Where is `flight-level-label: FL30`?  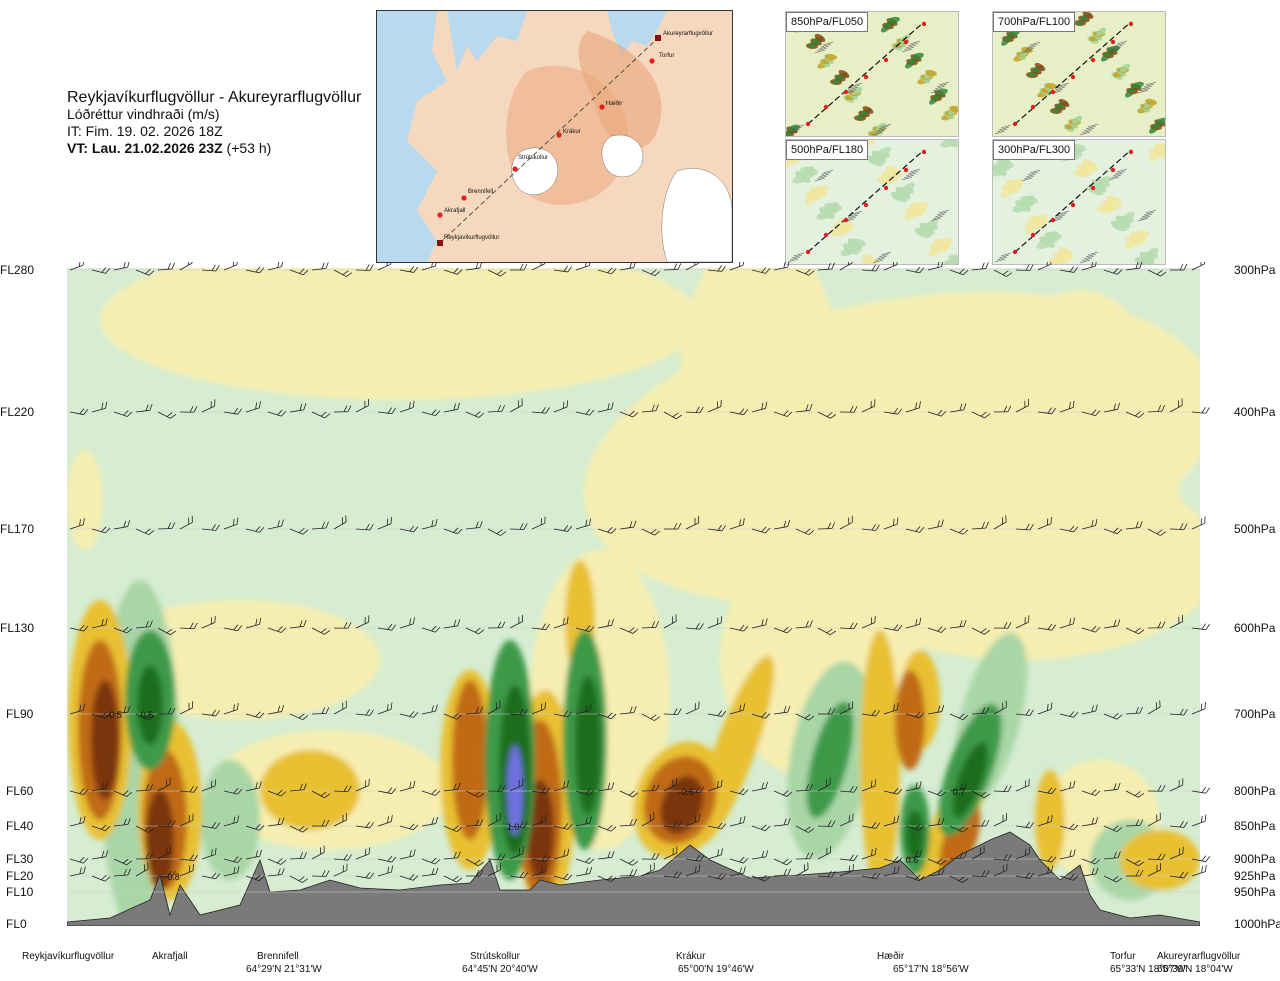
flight-level-label: FL30 is located at coordinates (20, 859).